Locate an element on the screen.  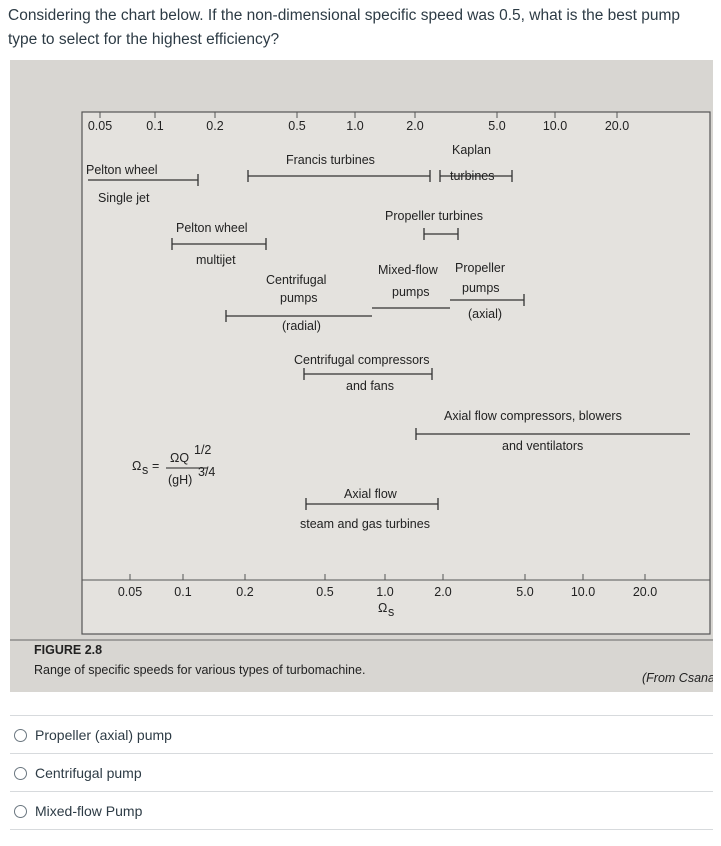
top-tick-label: 0.2 is located at coordinates (214, 126).